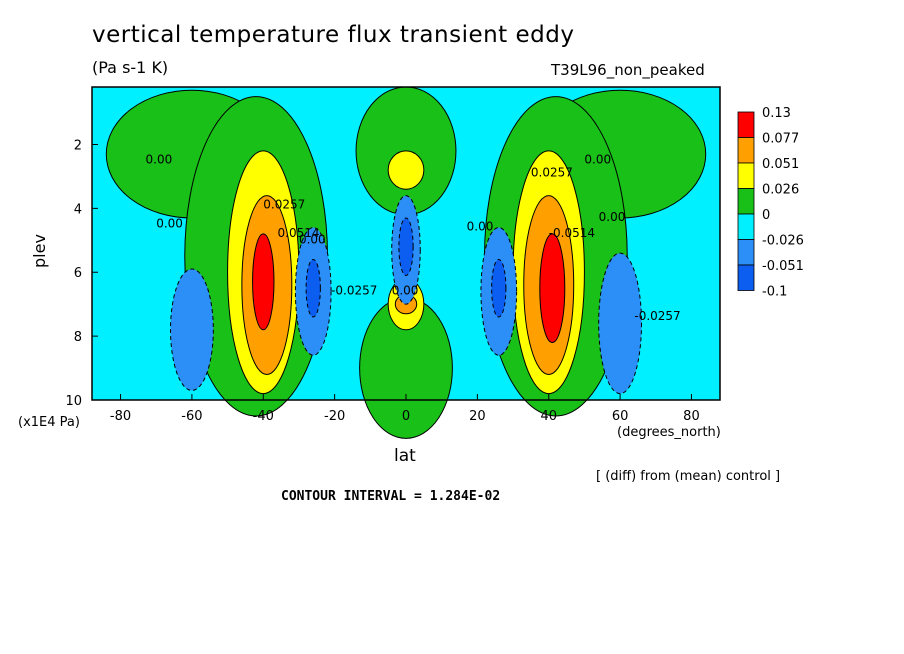 This screenshot has width=904, height=654. What do you see at coordinates (774, 292) in the screenshot?
I see `legend-label: -0.1` at bounding box center [774, 292].